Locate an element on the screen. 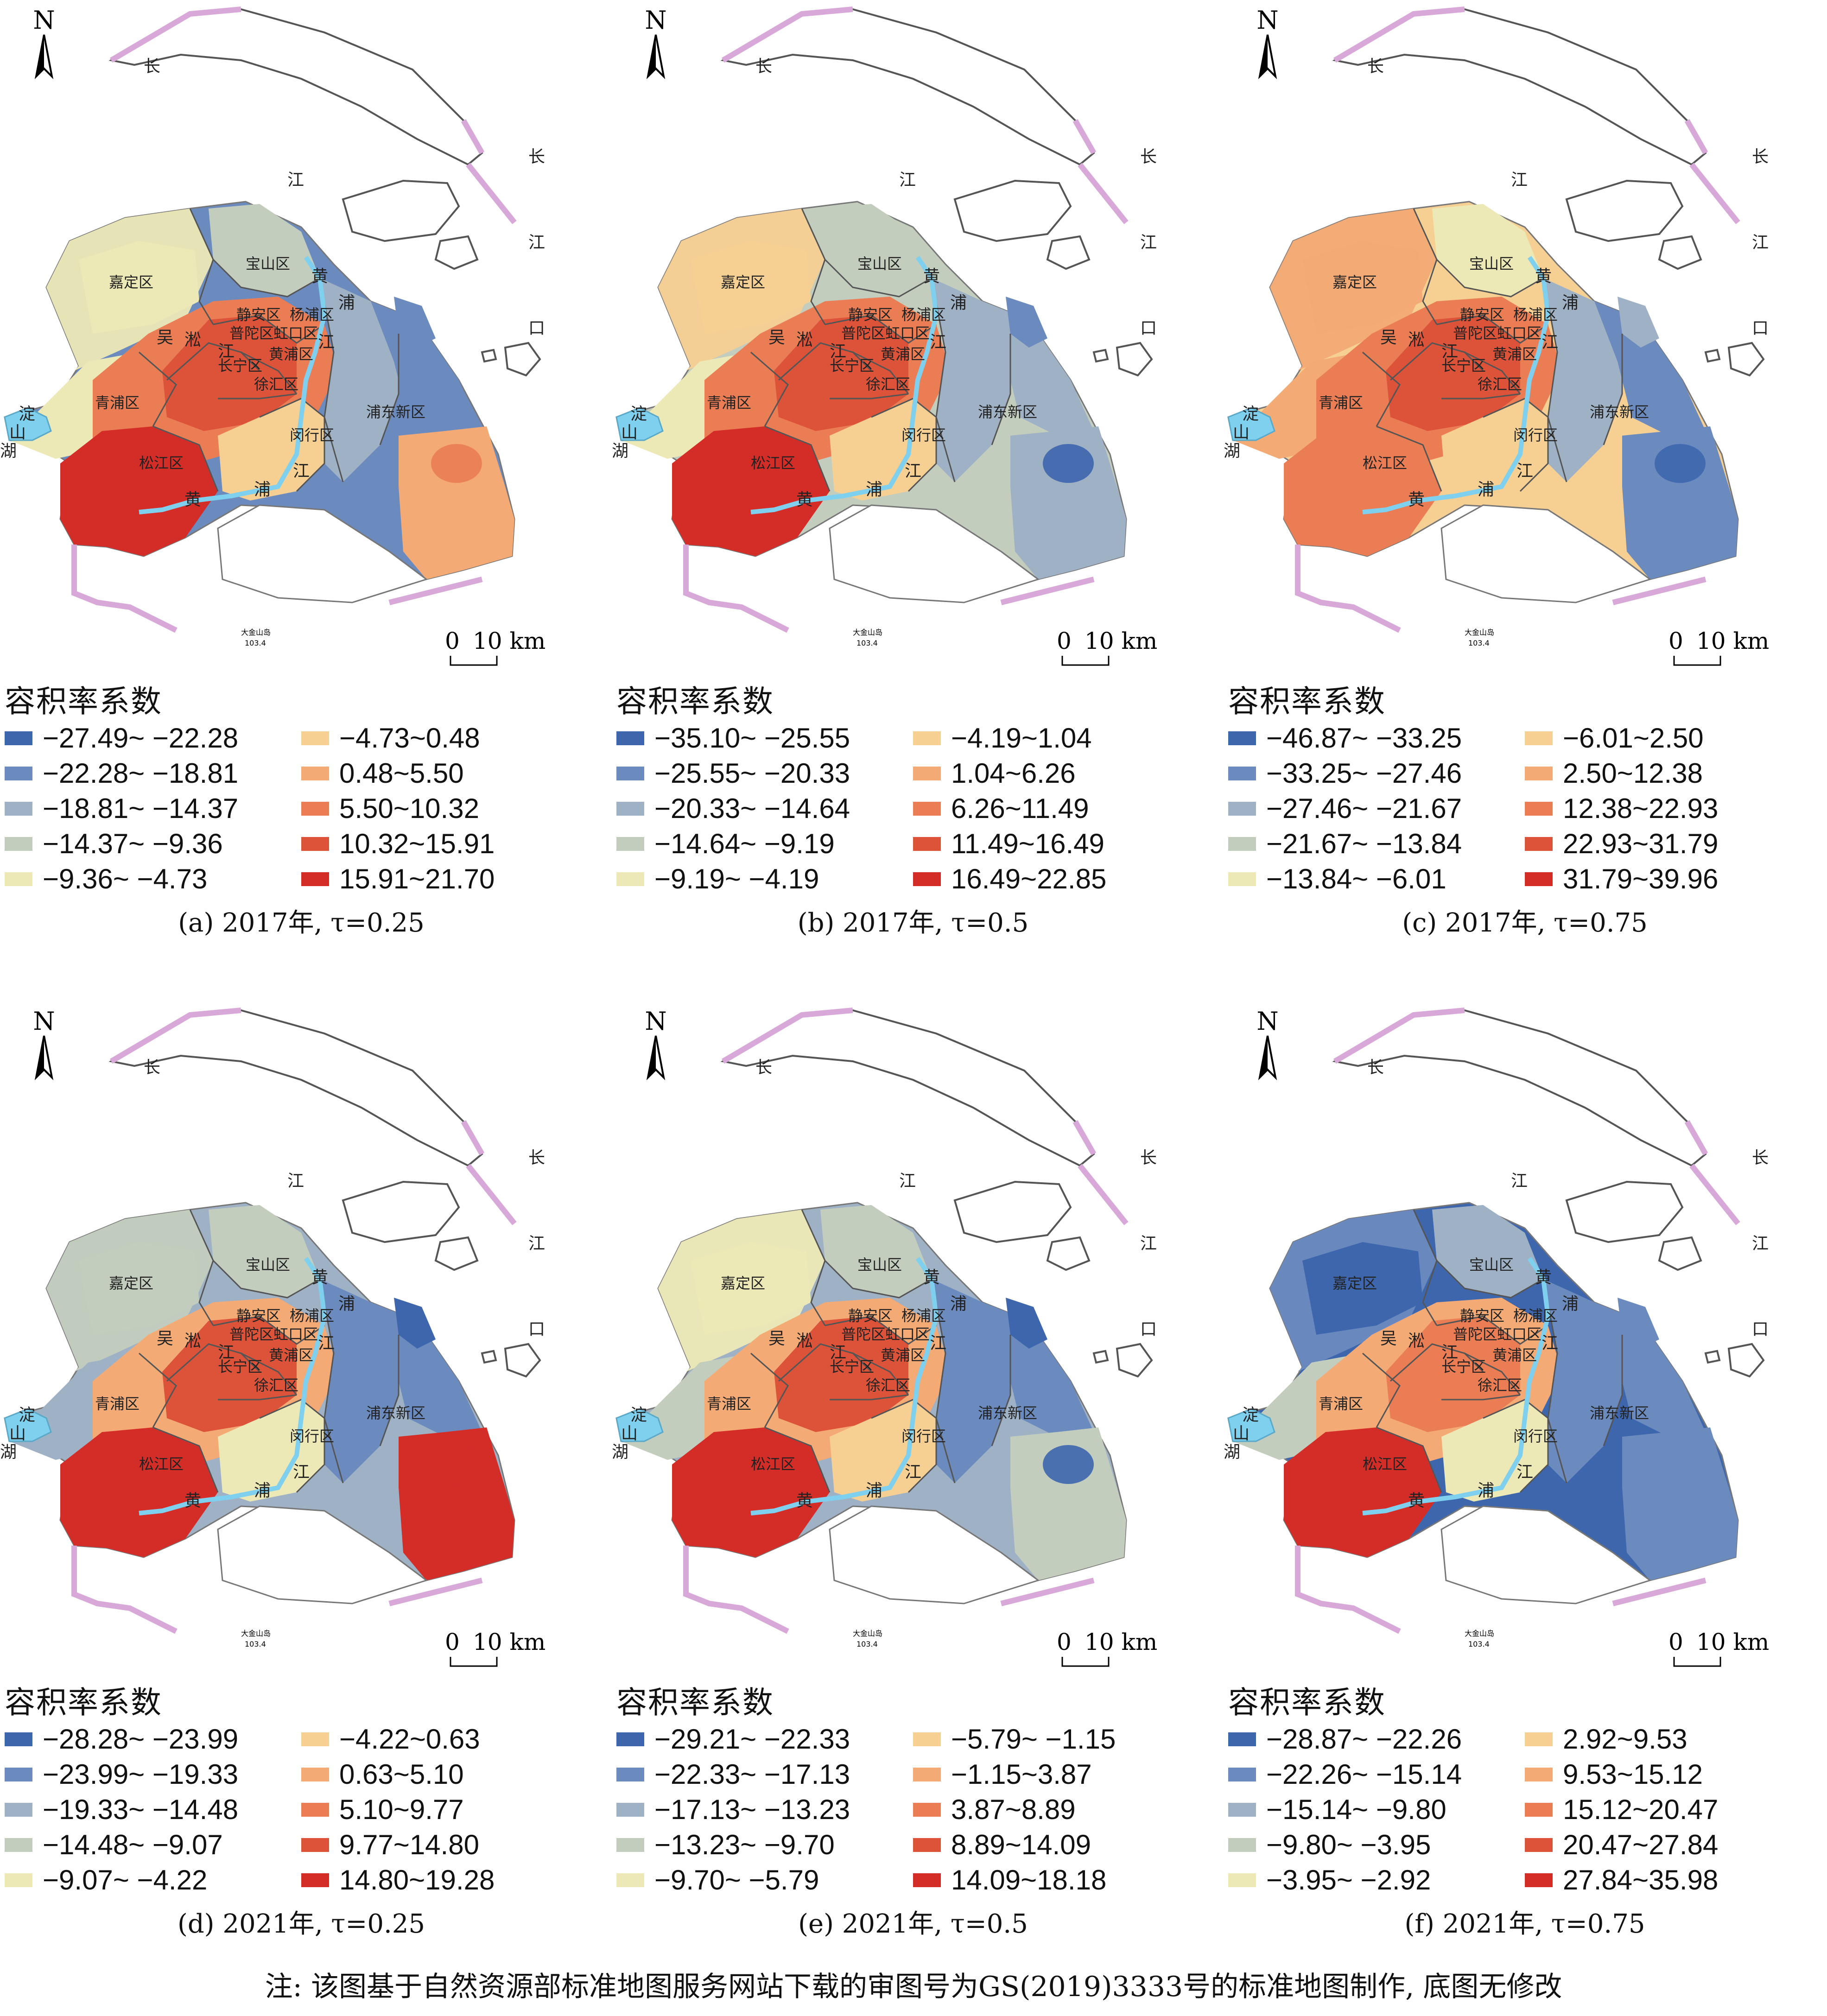 Image resolution: width=1827 pixels, height=2016 pixels. scale-bar: 0 10 km is located at coordinates (1107, 1648).